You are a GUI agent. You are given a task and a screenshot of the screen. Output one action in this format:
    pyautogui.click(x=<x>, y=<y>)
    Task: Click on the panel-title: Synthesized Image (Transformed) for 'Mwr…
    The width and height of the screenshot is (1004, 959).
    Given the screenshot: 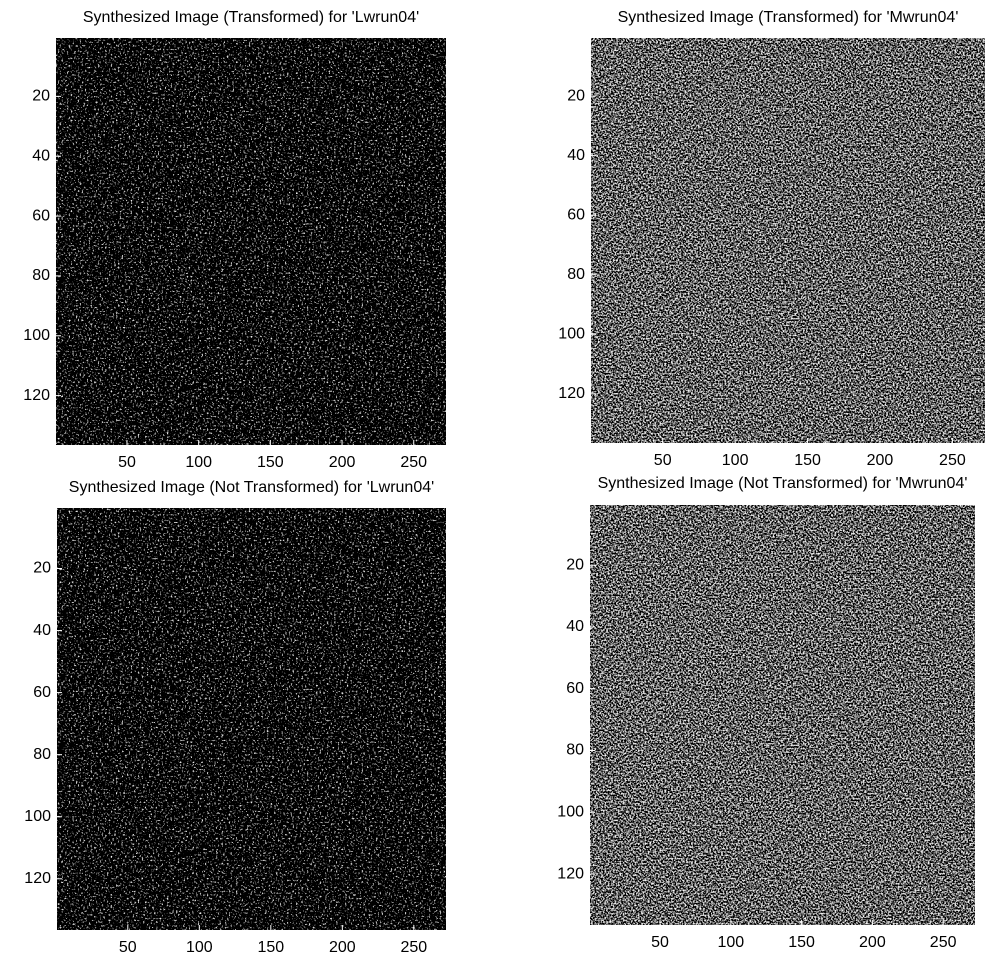 What is the action you would take?
    pyautogui.click(x=788, y=17)
    